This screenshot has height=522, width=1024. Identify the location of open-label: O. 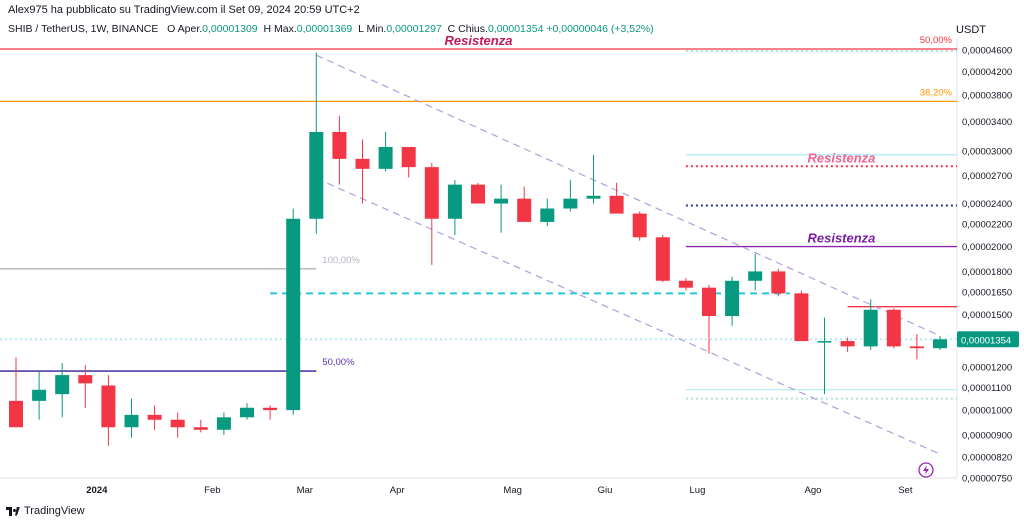
(171, 29).